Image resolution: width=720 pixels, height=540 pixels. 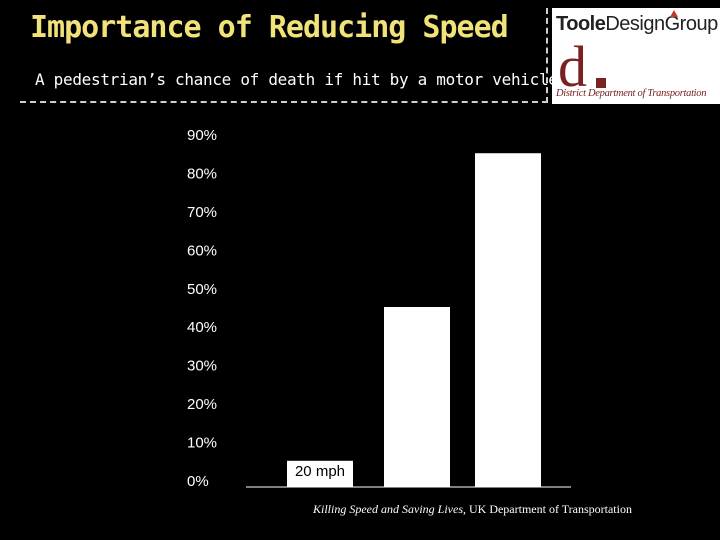 What do you see at coordinates (202, 135) in the screenshot?
I see `y-tick-label: 90%` at bounding box center [202, 135].